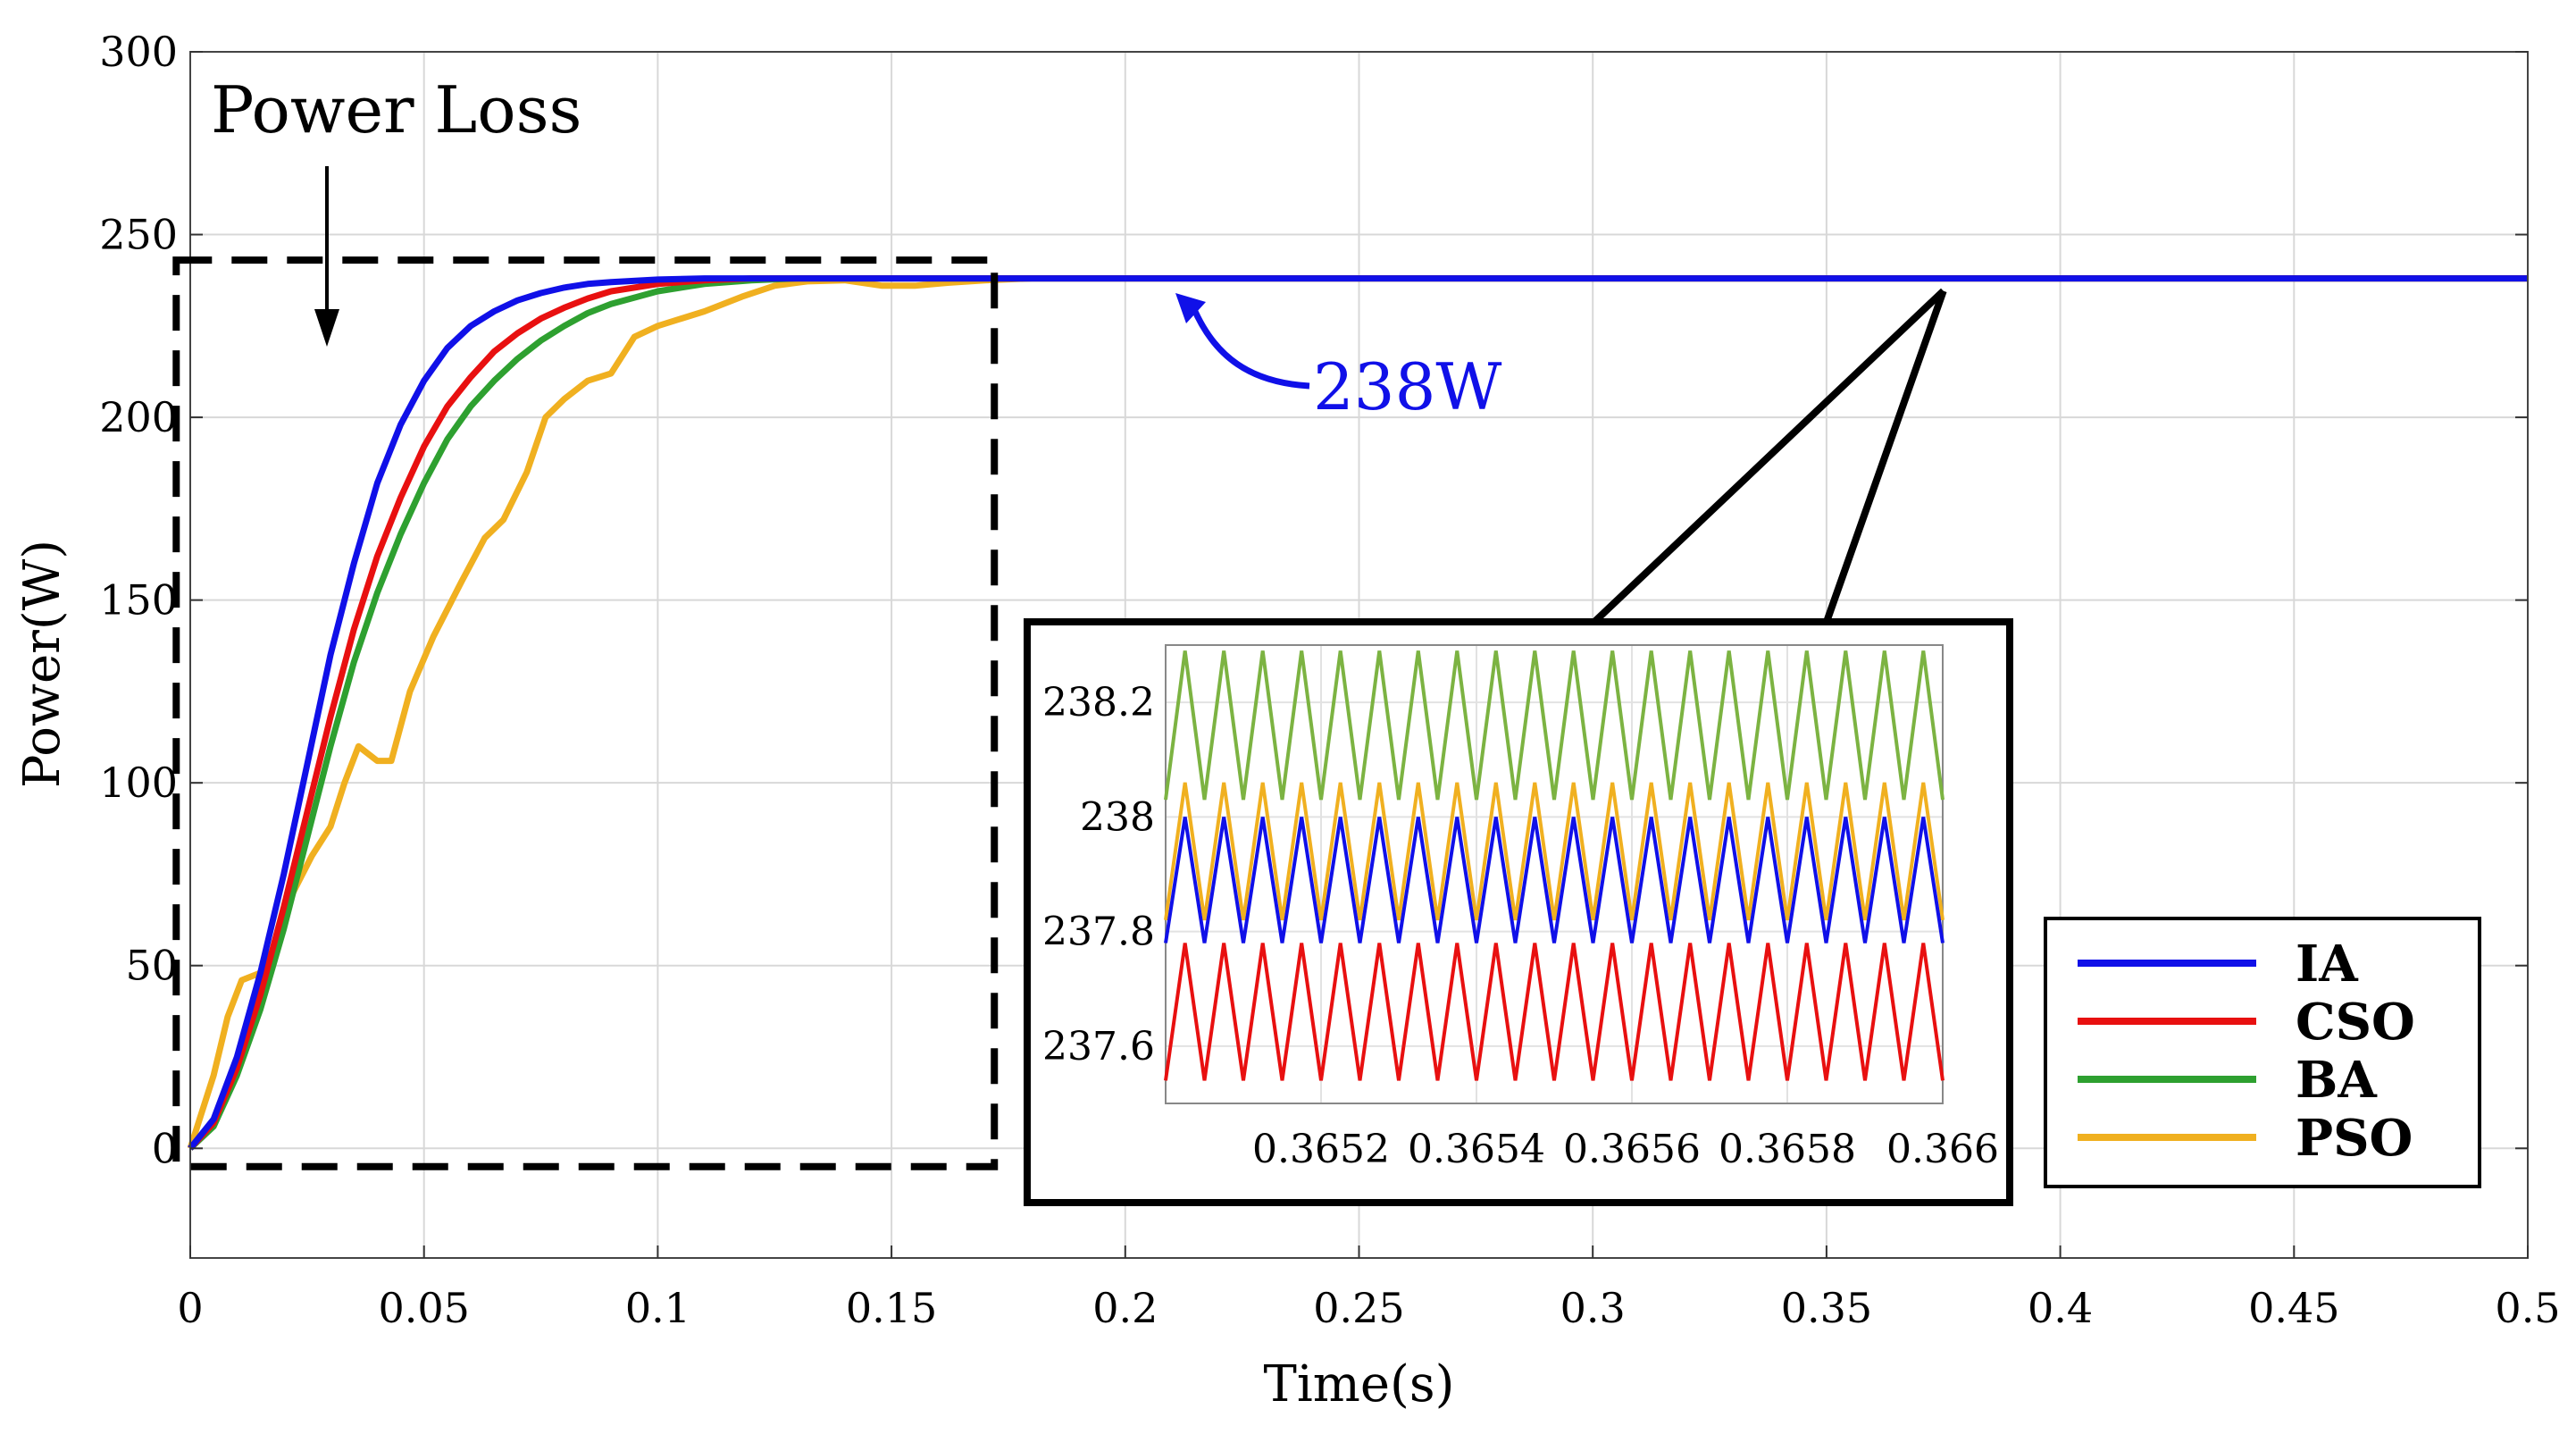 This screenshot has height=1434, width=2576. What do you see at coordinates (326, 257) in the screenshot?
I see `power-loss-arrow-icon` at bounding box center [326, 257].